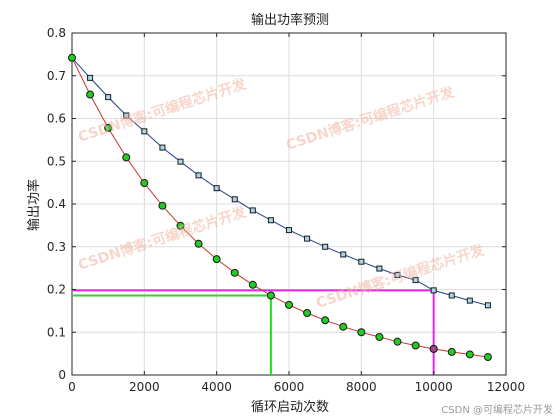 The image size is (560, 420). Describe the element at coordinates (289, 387) in the screenshot. I see `x-tick-label: 6000` at that location.